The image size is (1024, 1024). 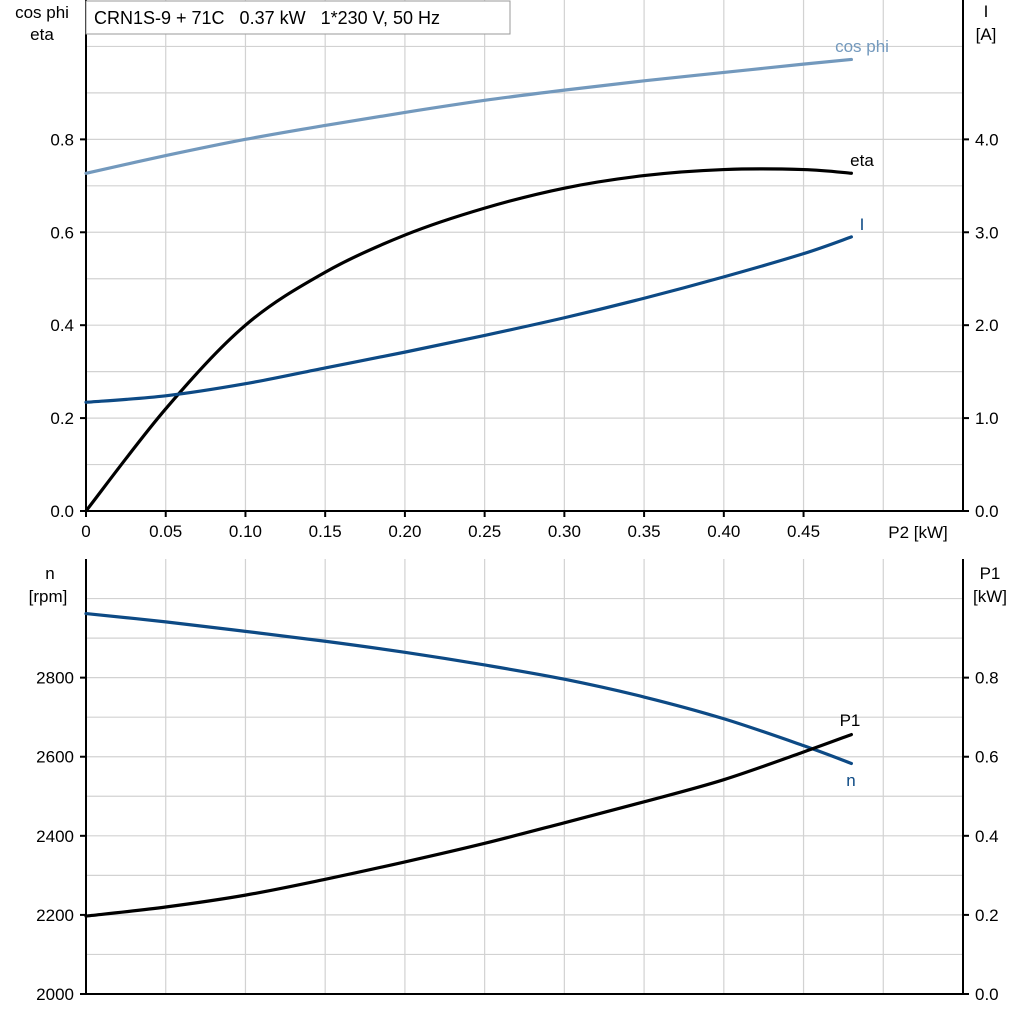 I want to click on y-left-tick-label: 2800, so click(x=55, y=678).